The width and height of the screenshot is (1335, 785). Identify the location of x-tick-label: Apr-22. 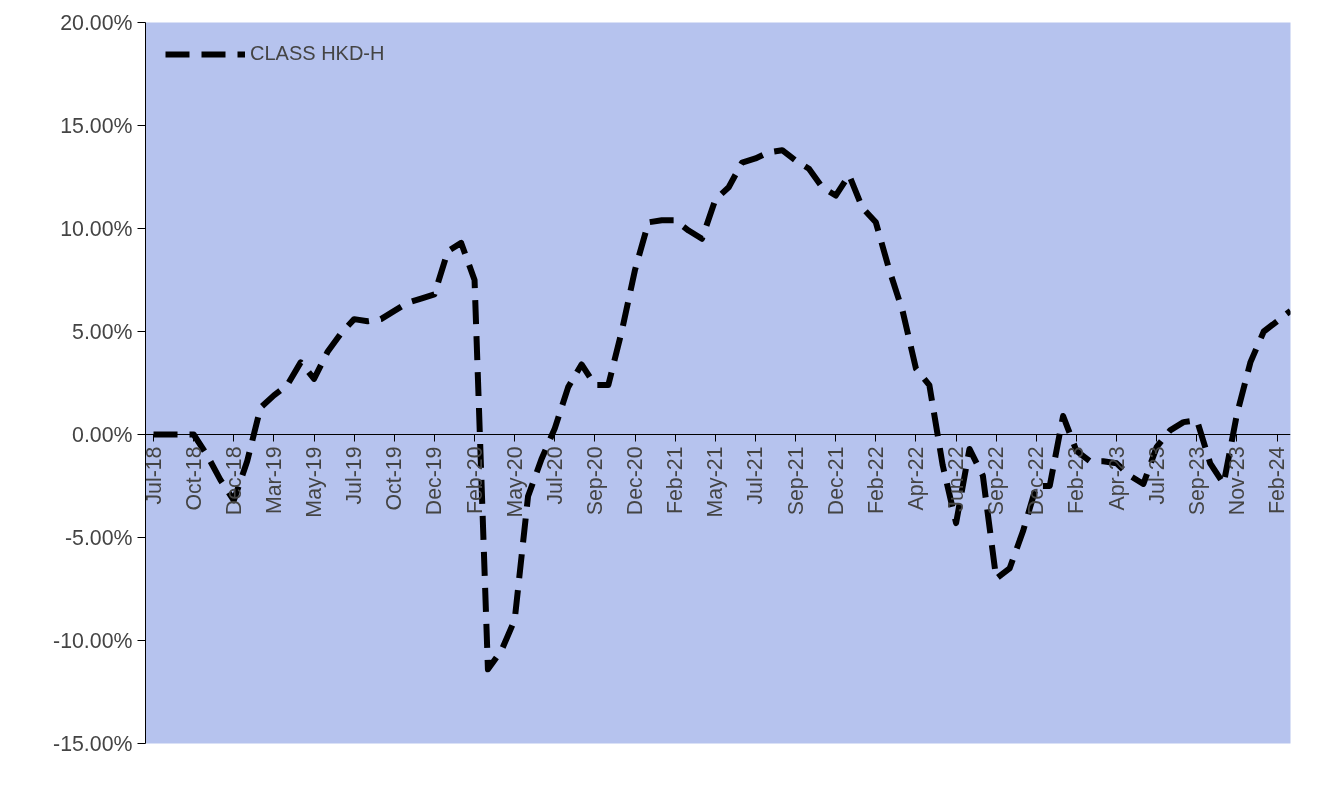
(915, 478).